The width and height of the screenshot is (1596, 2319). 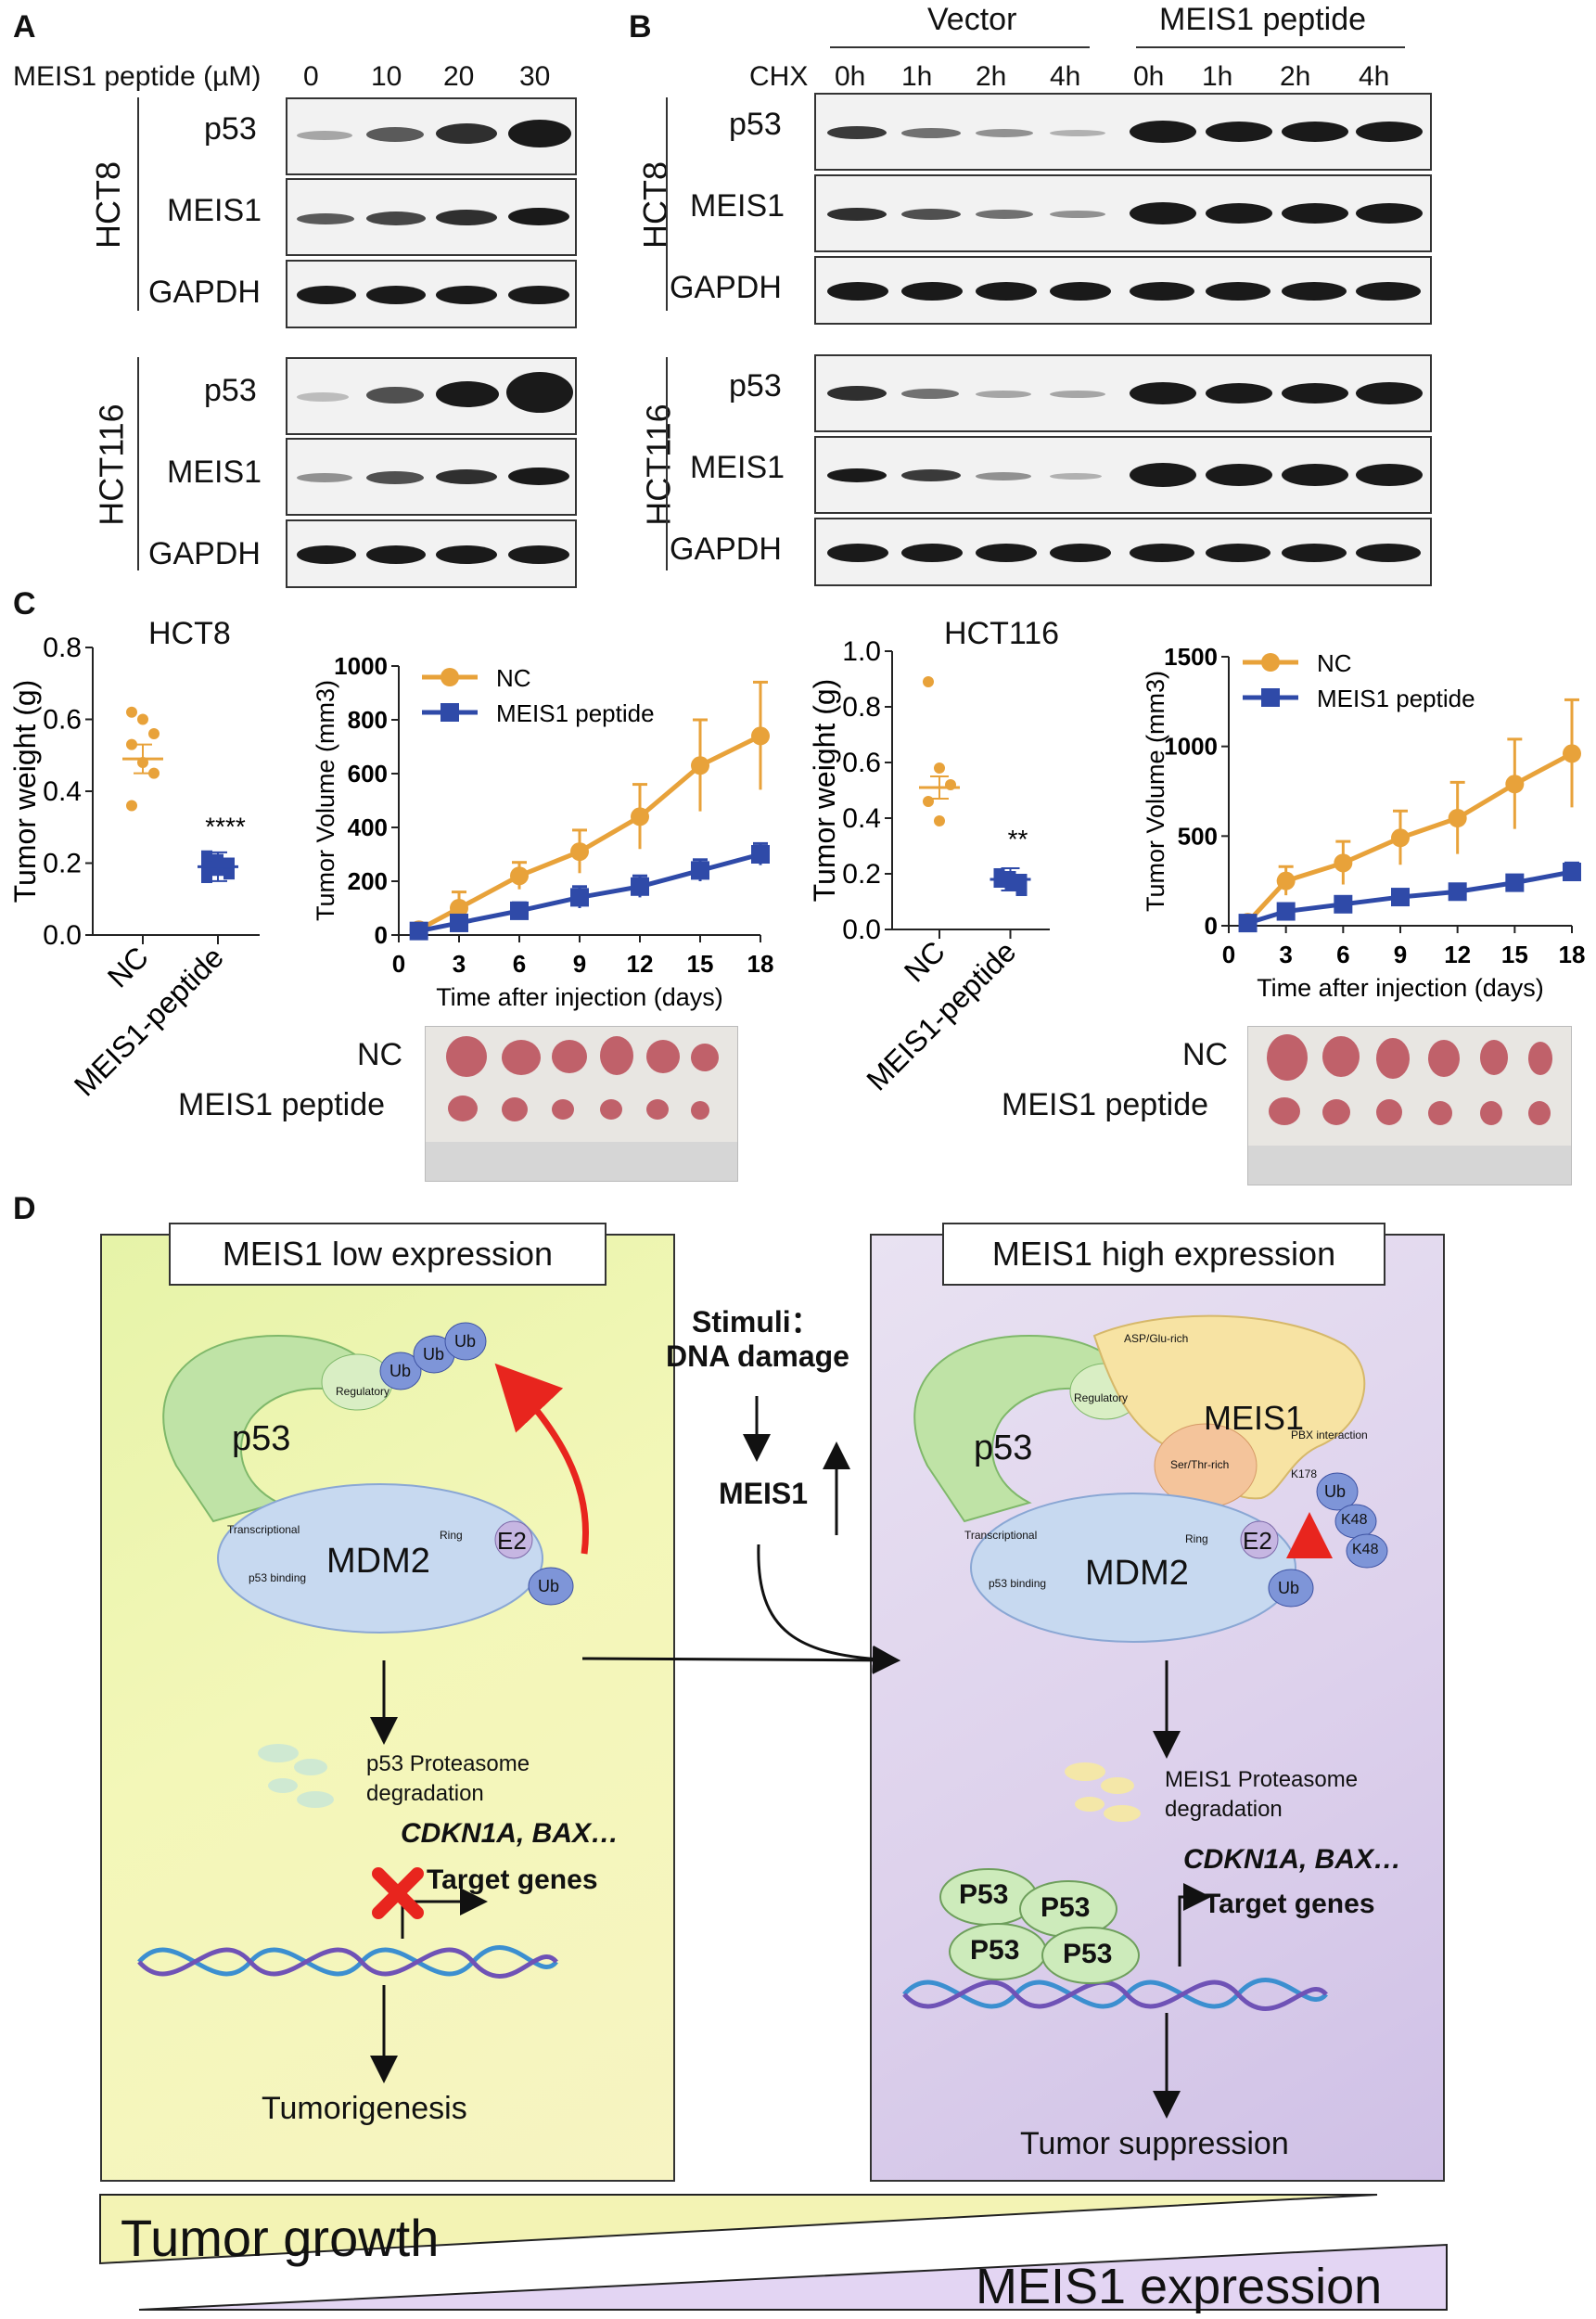 I want to click on x-tick-label: 12, so click(x=1457, y=954).